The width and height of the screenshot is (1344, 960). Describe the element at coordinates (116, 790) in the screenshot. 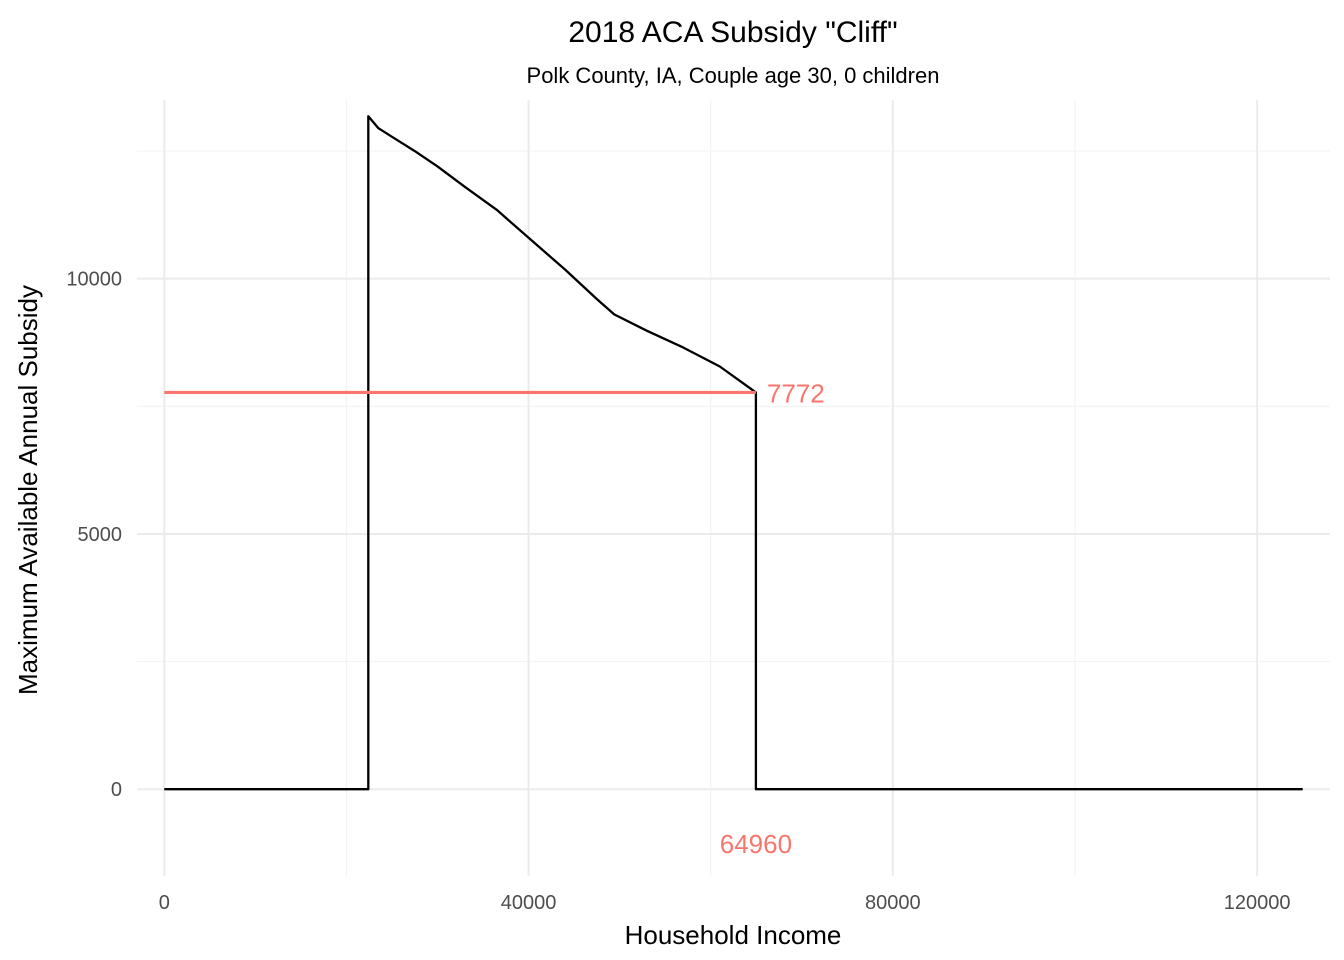

I see `y-tick-label: 0` at that location.